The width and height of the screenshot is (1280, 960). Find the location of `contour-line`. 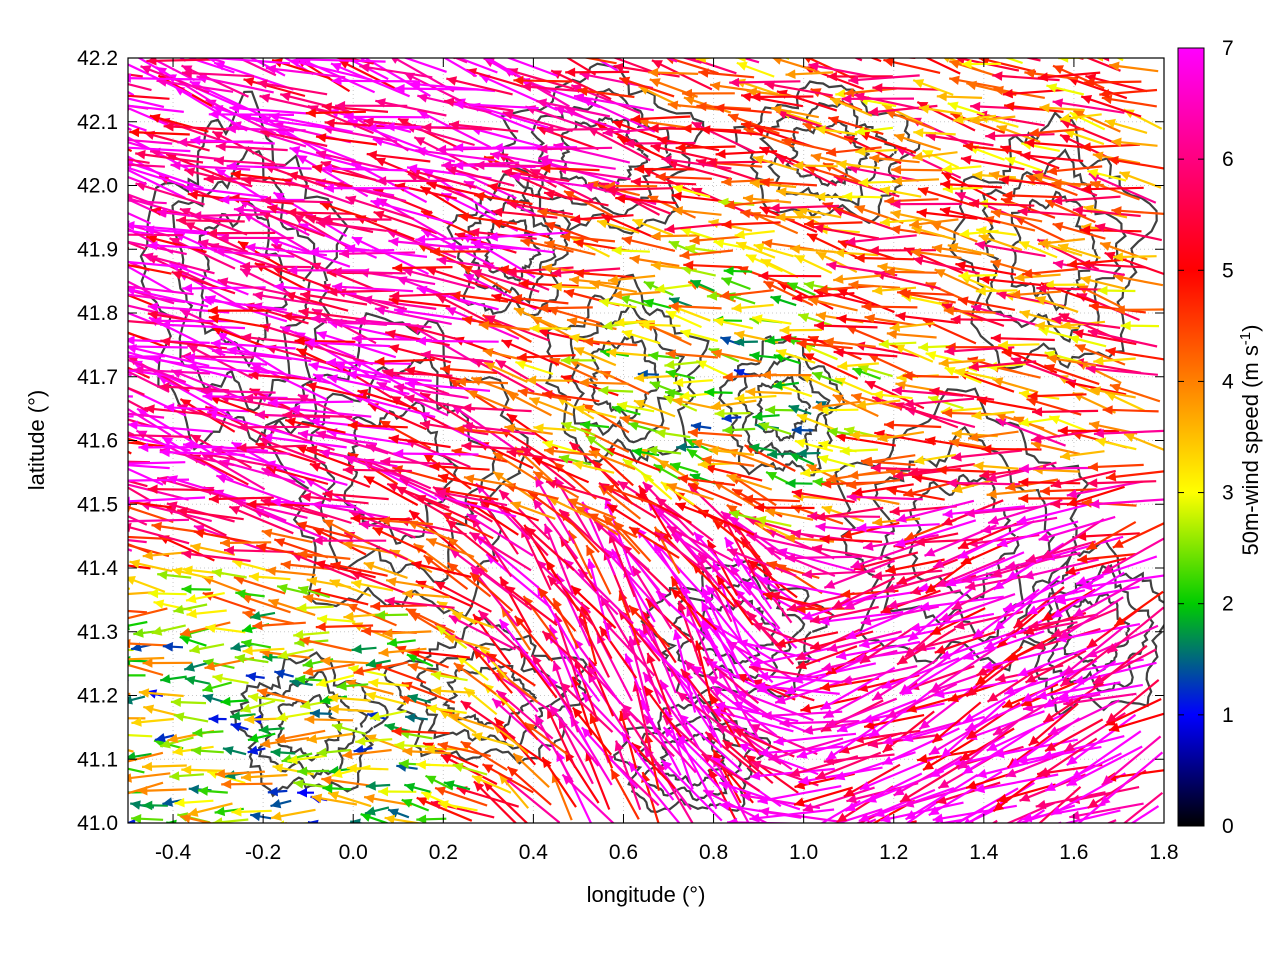

contour-line is located at coordinates (692, 760).